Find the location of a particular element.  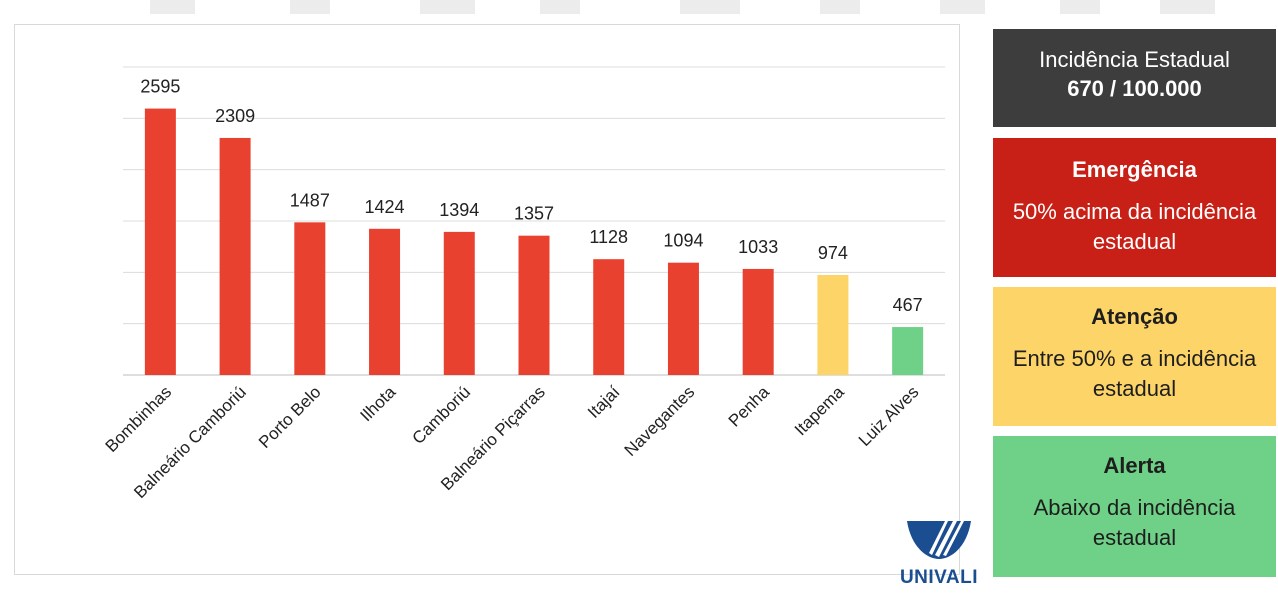

univali-logo-icon is located at coordinates (939, 540).